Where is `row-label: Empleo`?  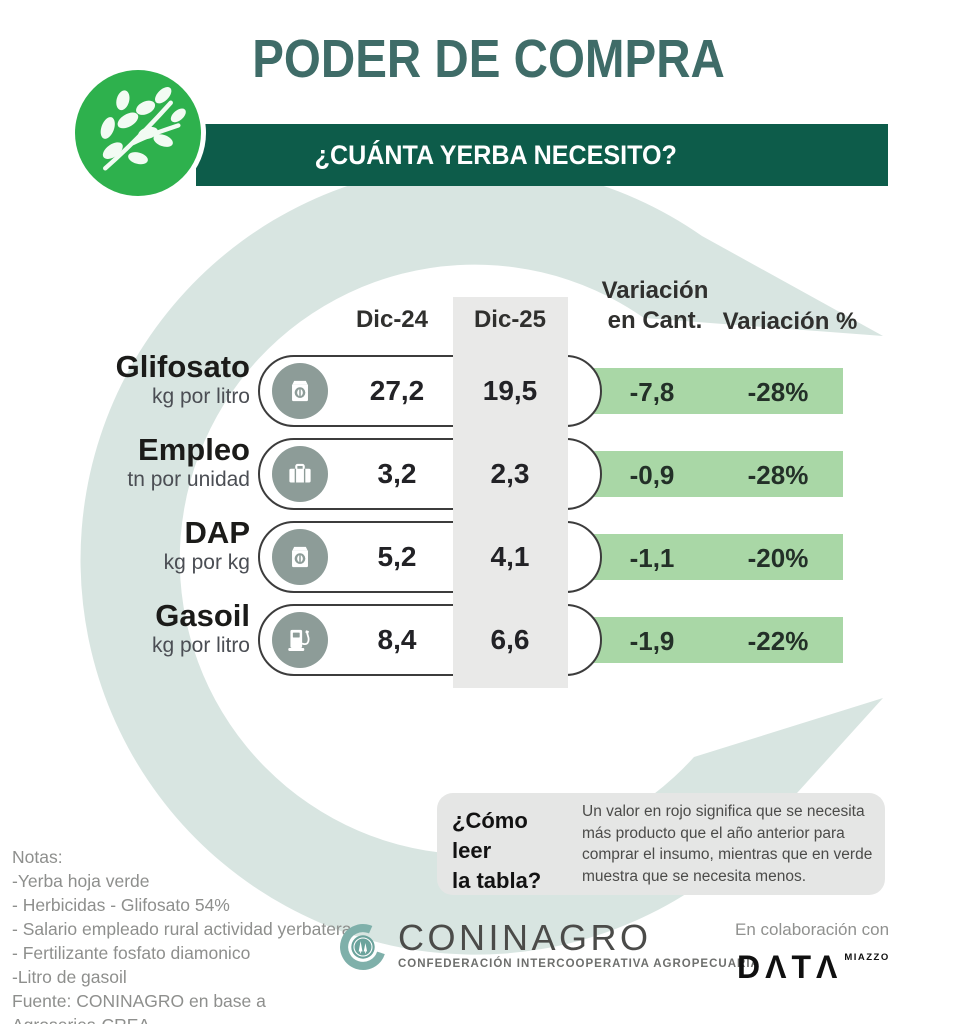 row-label: Empleo is located at coordinates (194, 449).